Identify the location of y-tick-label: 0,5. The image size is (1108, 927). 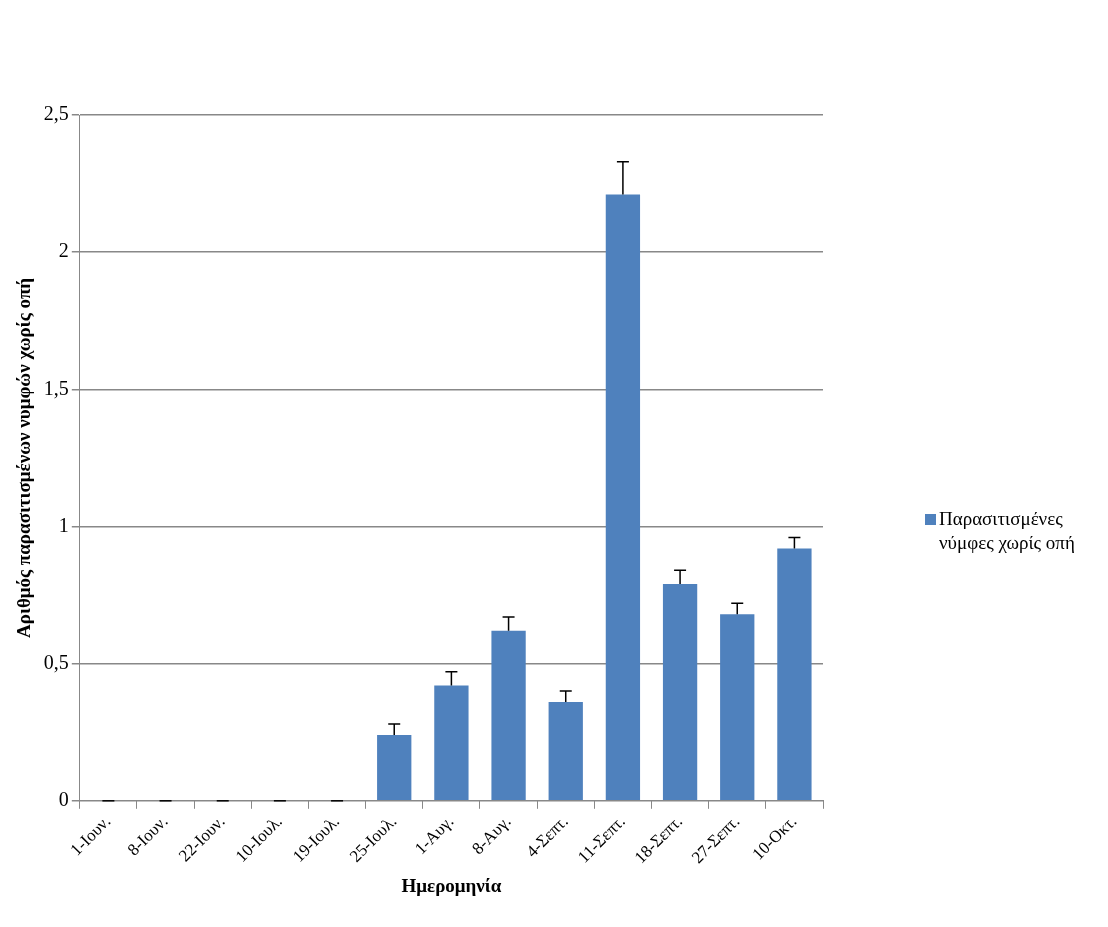
(56, 661).